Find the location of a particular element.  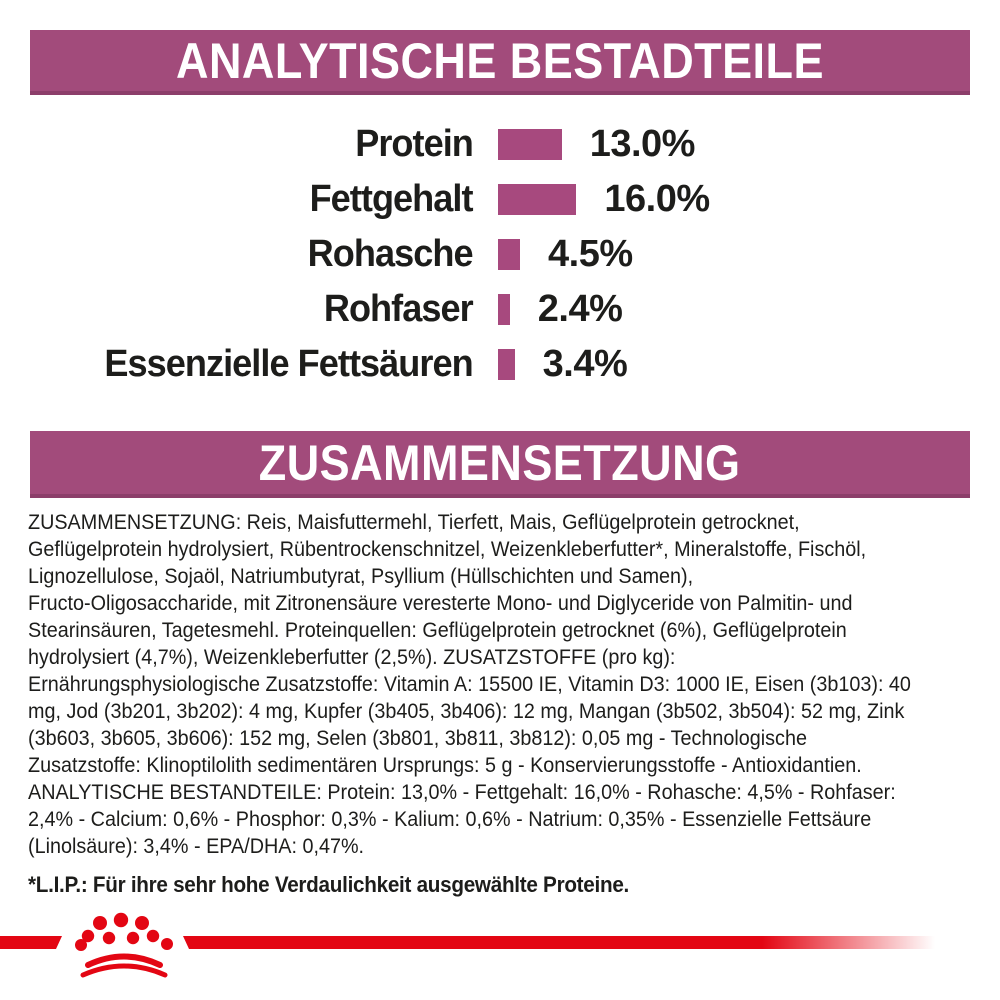

chart-row-label: Rohasche is located at coordinates (391, 254).